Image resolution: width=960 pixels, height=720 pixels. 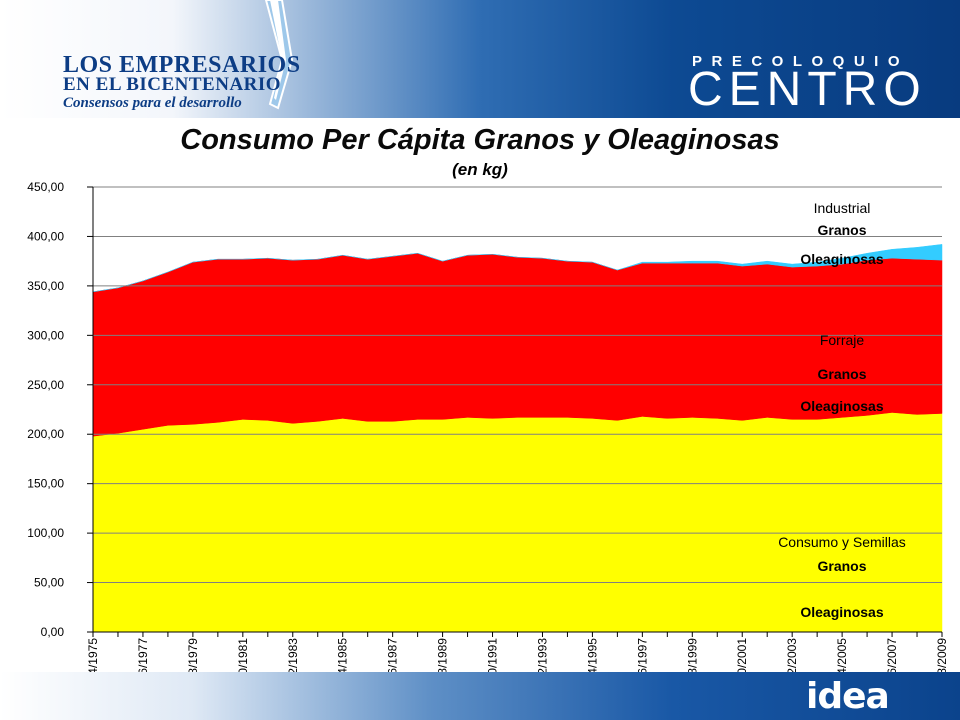 What do you see at coordinates (45, 236) in the screenshot?
I see `y-tick-label: 400,00` at bounding box center [45, 236].